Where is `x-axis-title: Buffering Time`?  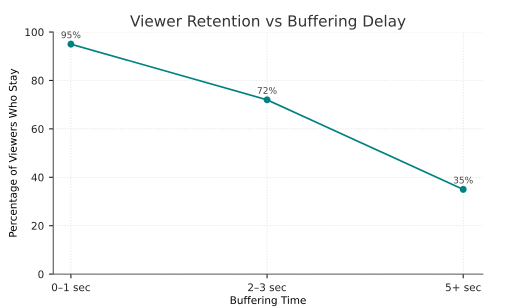 x-axis-title: Buffering Time is located at coordinates (268, 301).